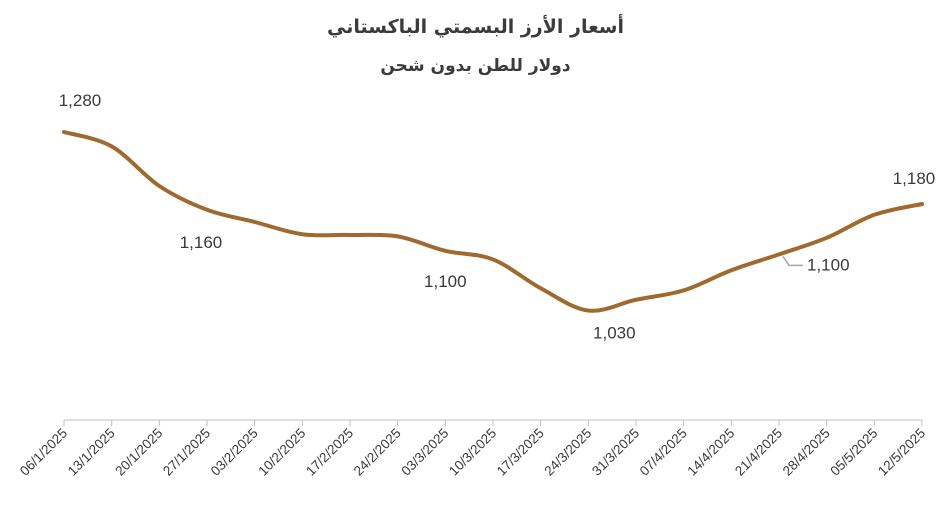 The height and width of the screenshot is (511, 951). What do you see at coordinates (615, 452) in the screenshot?
I see `x-tick-label: 31/3/2025` at bounding box center [615, 452].